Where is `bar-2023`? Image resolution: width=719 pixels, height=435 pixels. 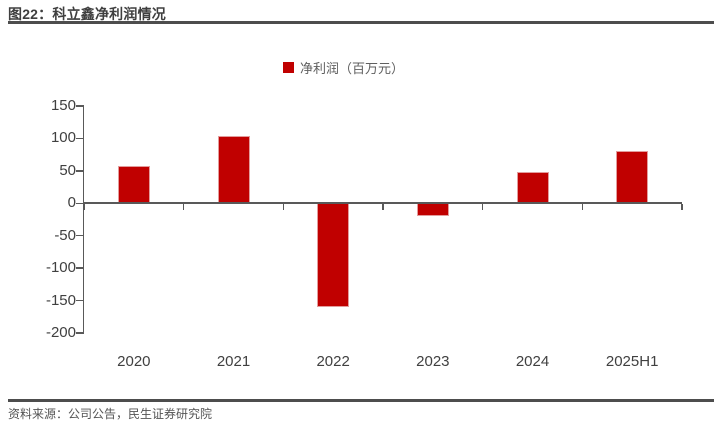
bar-2023 is located at coordinates (432, 210).